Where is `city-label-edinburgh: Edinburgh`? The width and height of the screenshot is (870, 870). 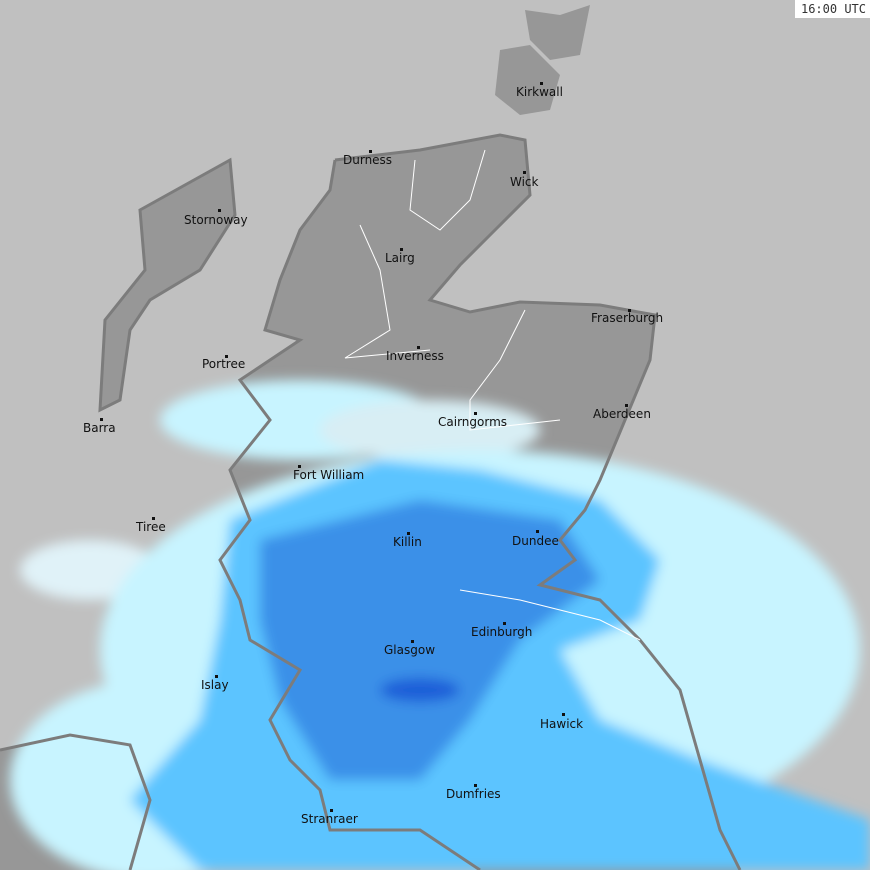
city-label-edinburgh: Edinburgh is located at coordinates (502, 632).